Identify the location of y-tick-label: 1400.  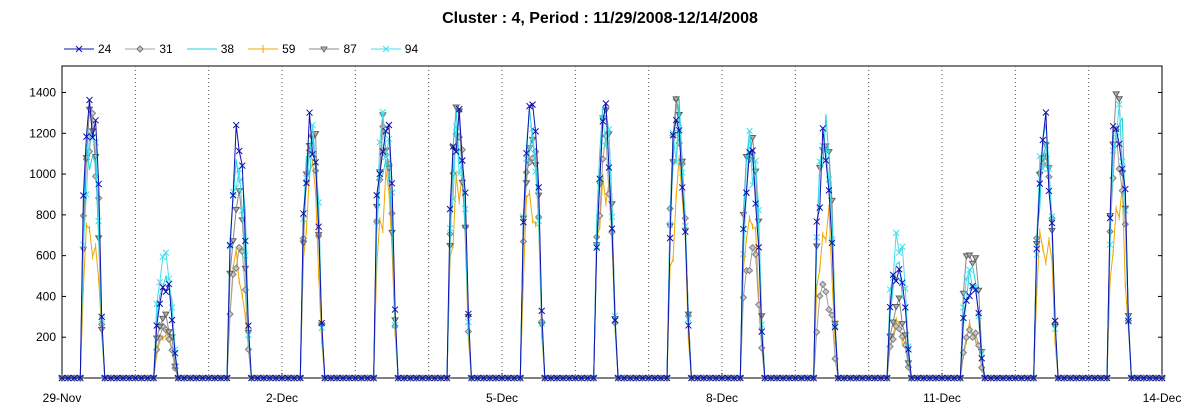
(42, 93).